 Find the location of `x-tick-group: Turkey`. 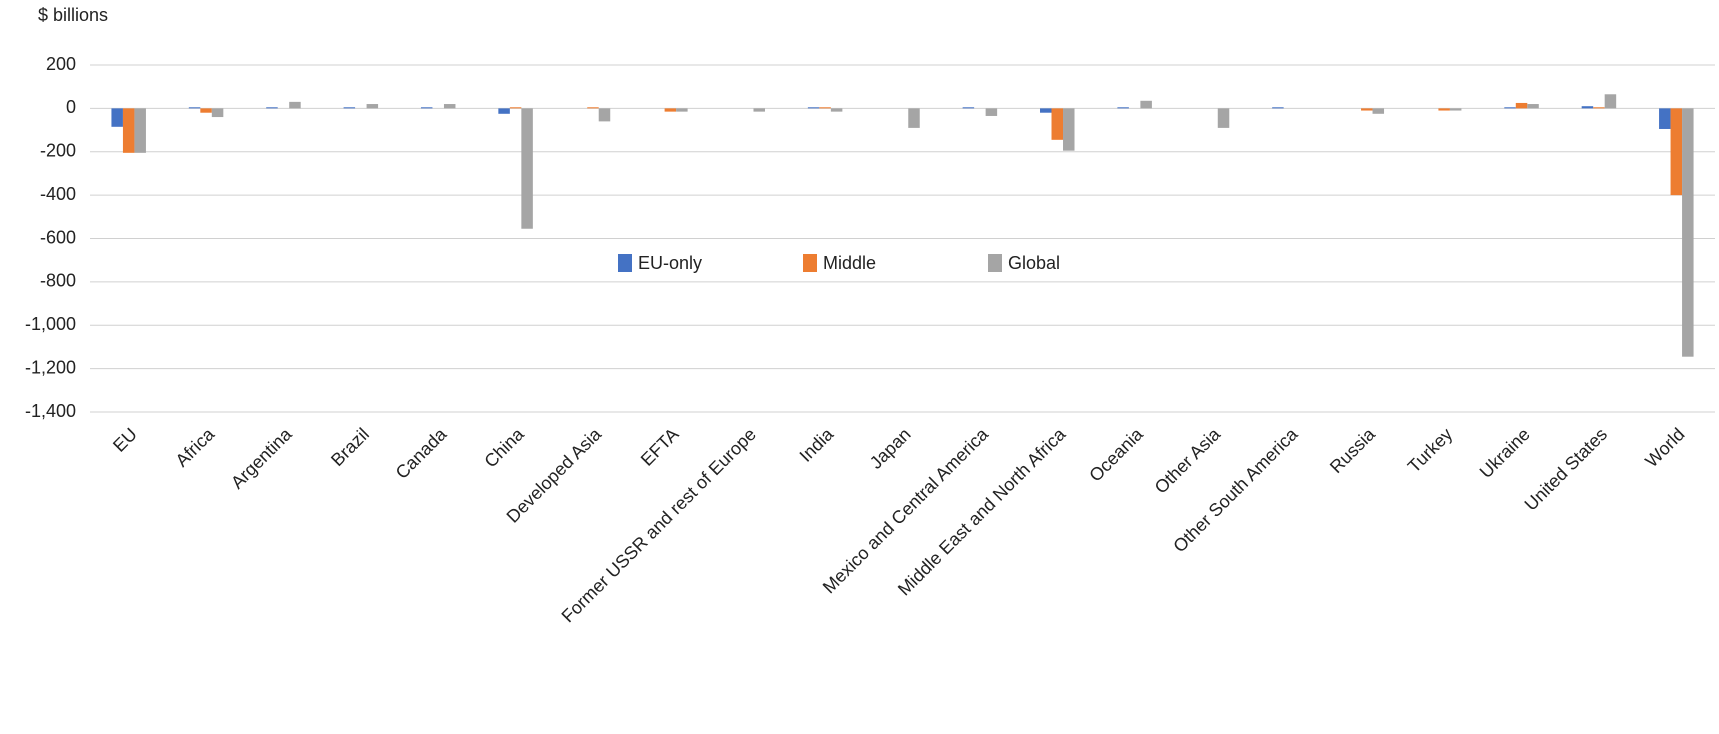

x-tick-group: Turkey is located at coordinates (1430, 450).